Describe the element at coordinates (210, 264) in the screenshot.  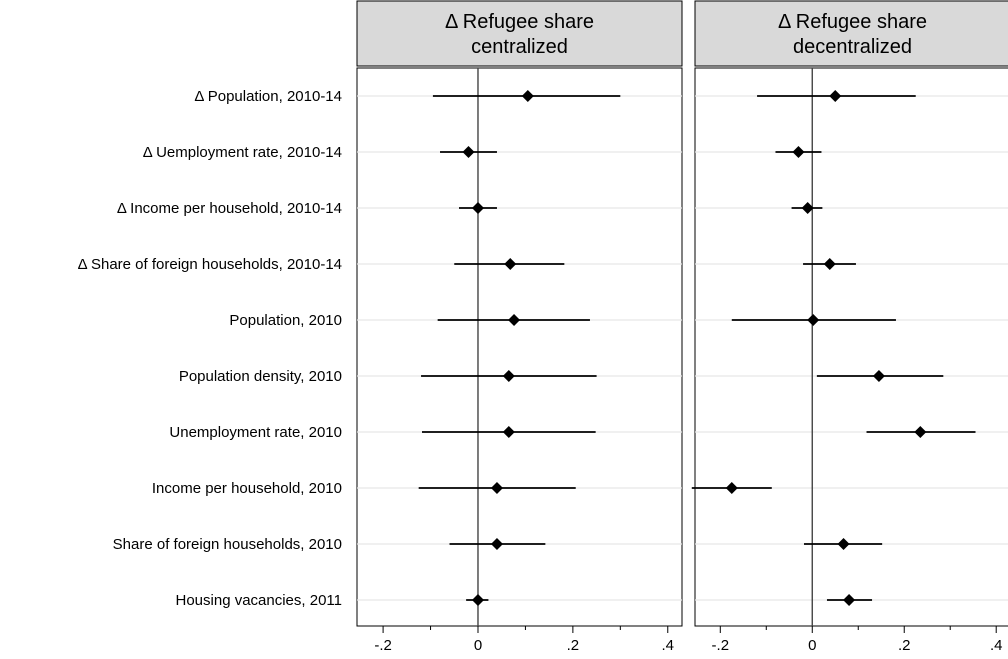
I see `row-label: Δ Share of foreign households, 2010-14` at that location.